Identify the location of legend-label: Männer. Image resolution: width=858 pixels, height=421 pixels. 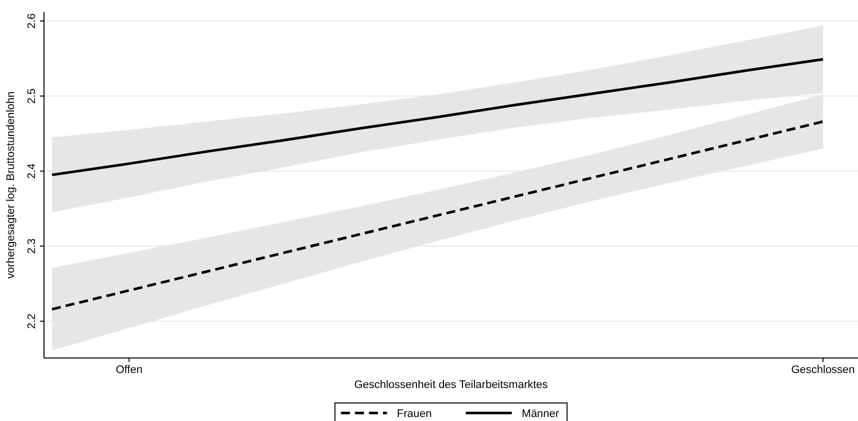
(541, 414).